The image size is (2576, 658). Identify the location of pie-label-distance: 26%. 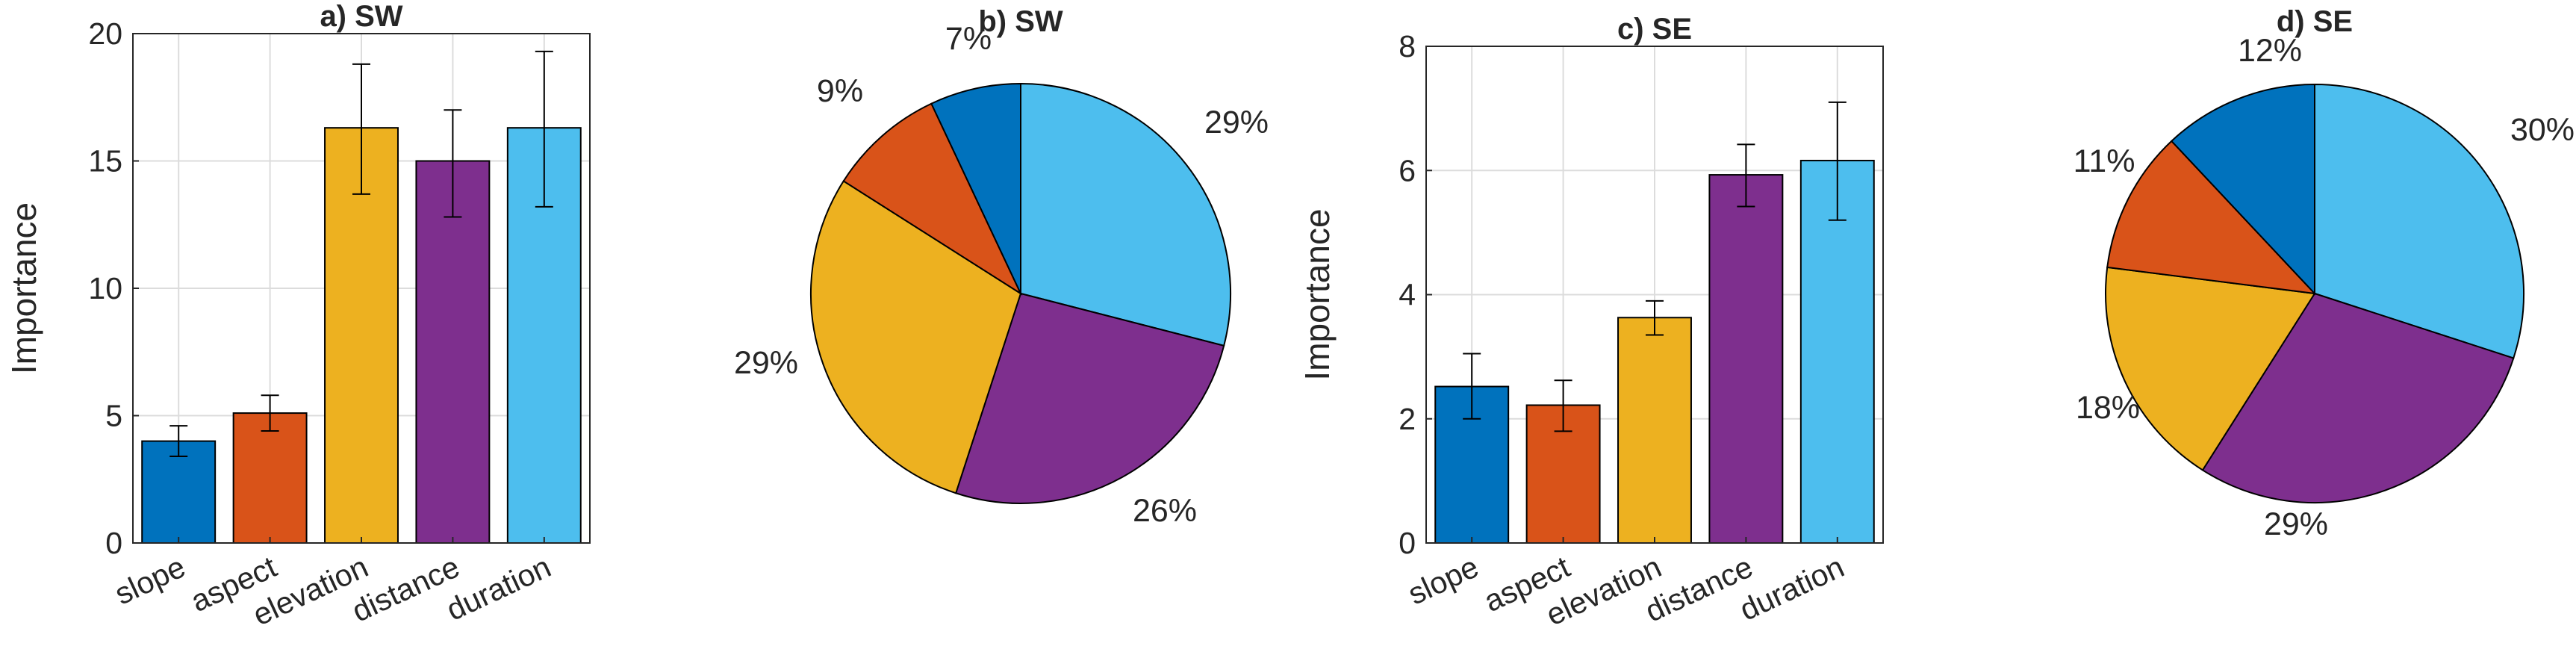
(1165, 511).